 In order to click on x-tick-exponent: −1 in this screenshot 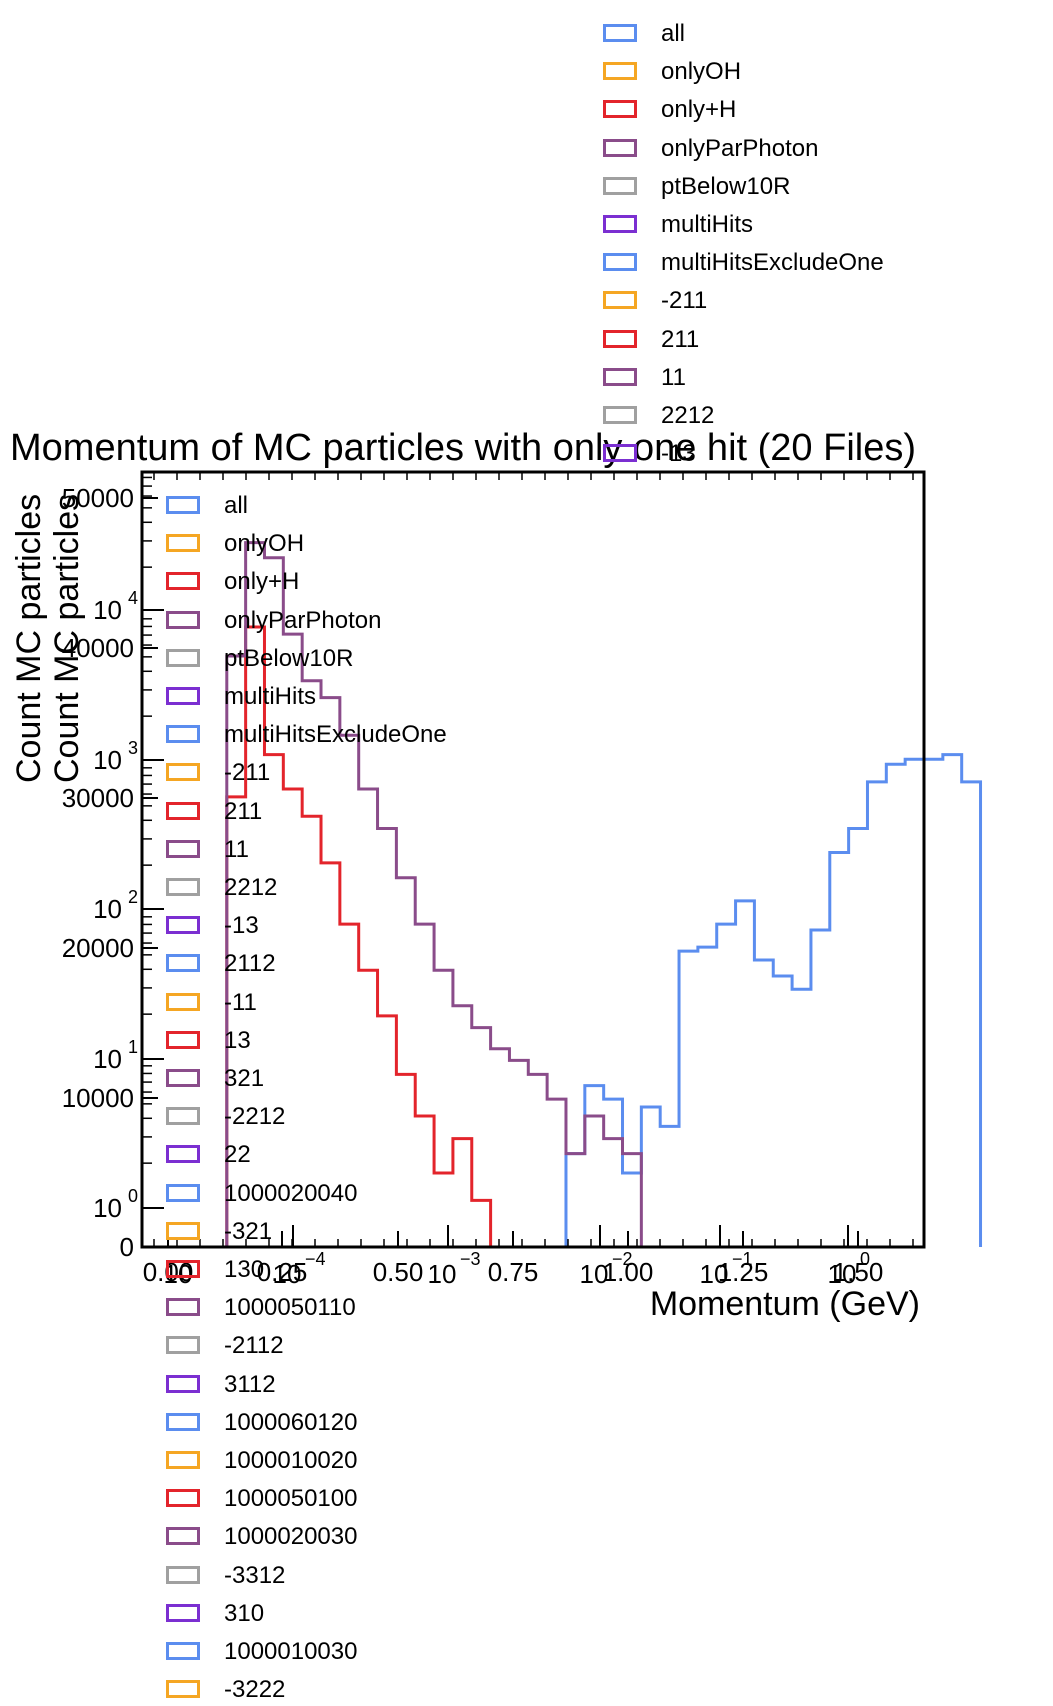, I will do `click(742, 1259)`.